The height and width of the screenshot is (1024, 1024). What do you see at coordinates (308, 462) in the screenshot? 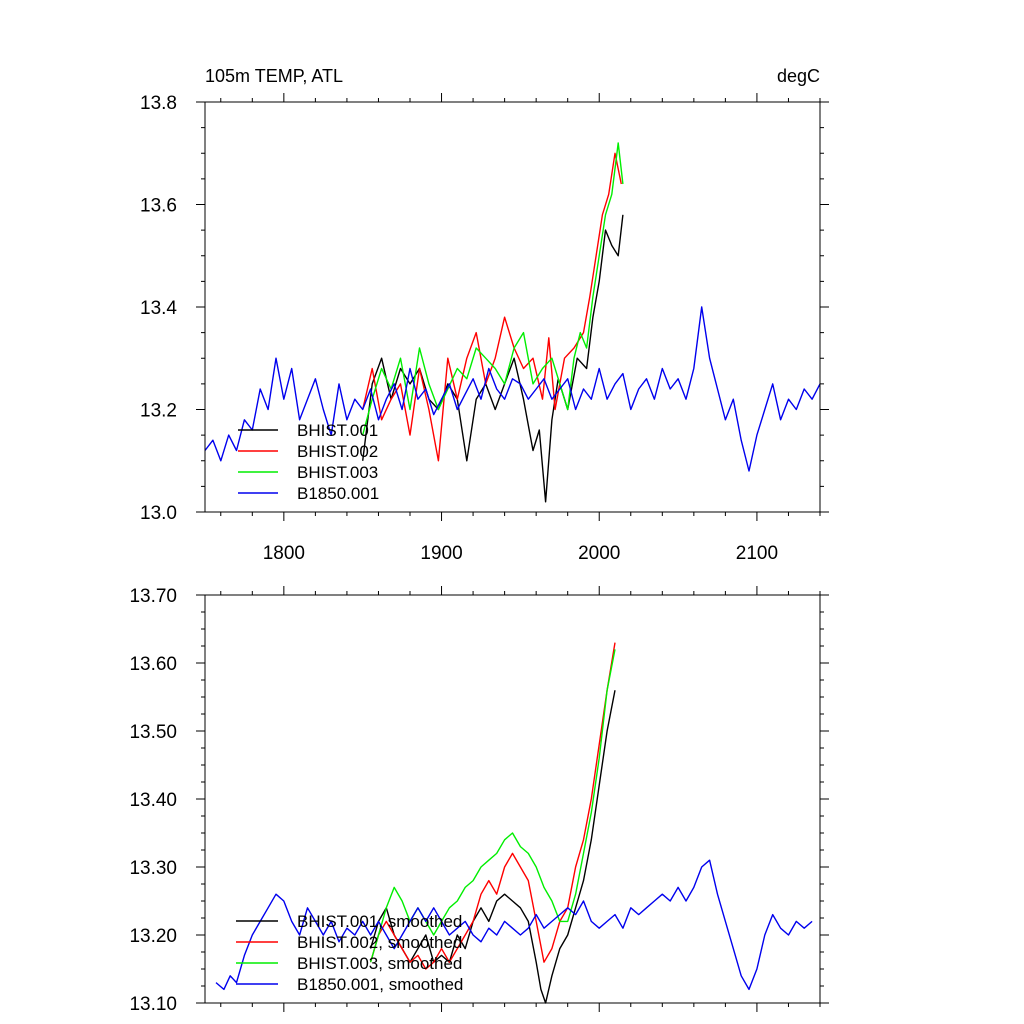
I see `legend: BHIST.001 BHIST.002 BHIST.003 B1850.001` at bounding box center [308, 462].